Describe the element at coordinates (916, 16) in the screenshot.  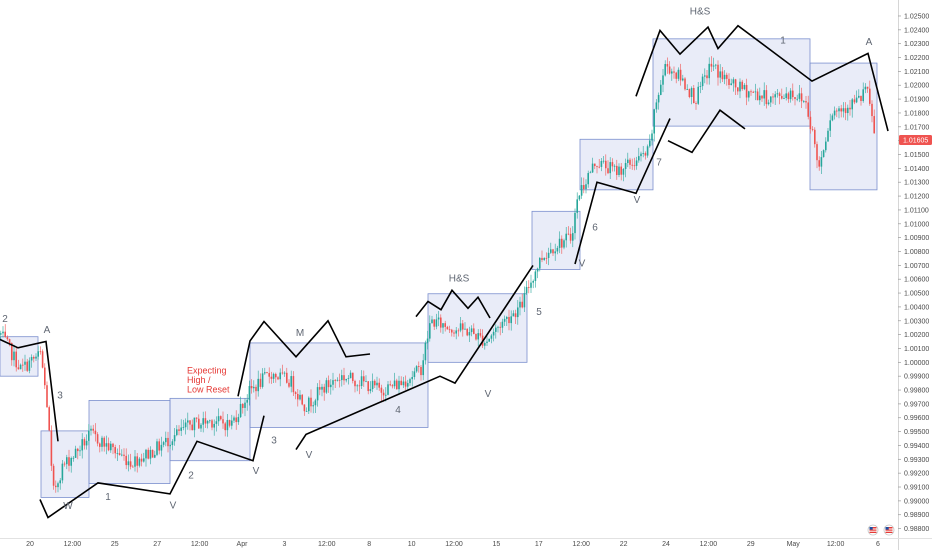
I see `price-tick-label: 1.02500` at that location.